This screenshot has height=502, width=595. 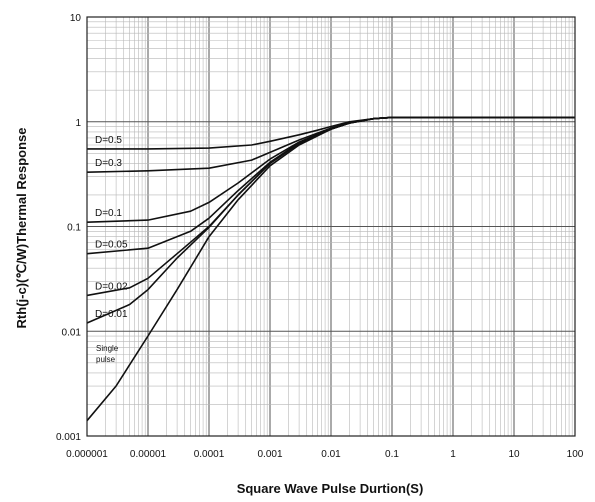 What do you see at coordinates (111, 286) in the screenshot?
I see `series-label: D=0.02` at bounding box center [111, 286].